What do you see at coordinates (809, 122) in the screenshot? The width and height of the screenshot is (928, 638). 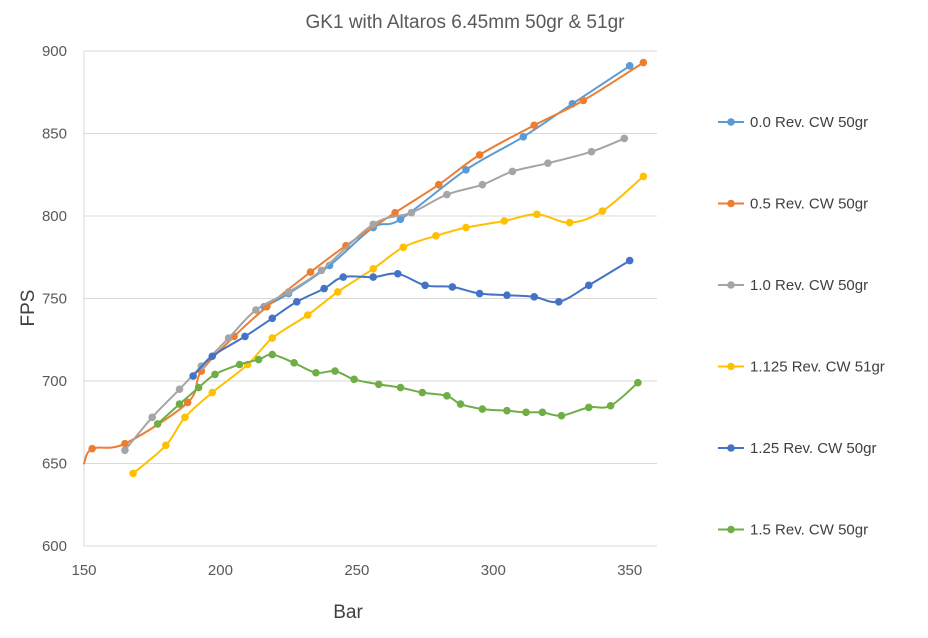 I see `legend-label: 0.0 Rev. CW 50gr` at bounding box center [809, 122].